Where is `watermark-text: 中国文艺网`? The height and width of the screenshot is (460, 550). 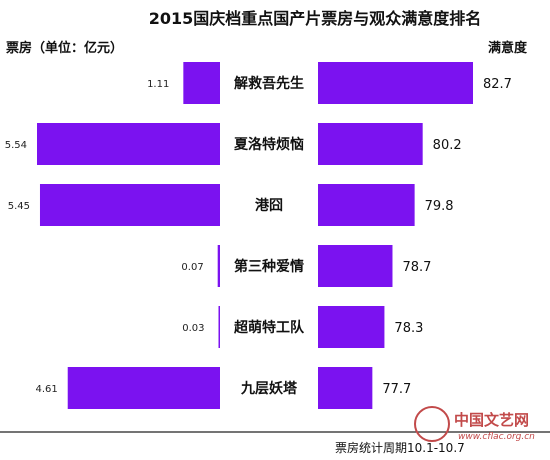 watermark-text: 中国文艺网 is located at coordinates (491, 420).